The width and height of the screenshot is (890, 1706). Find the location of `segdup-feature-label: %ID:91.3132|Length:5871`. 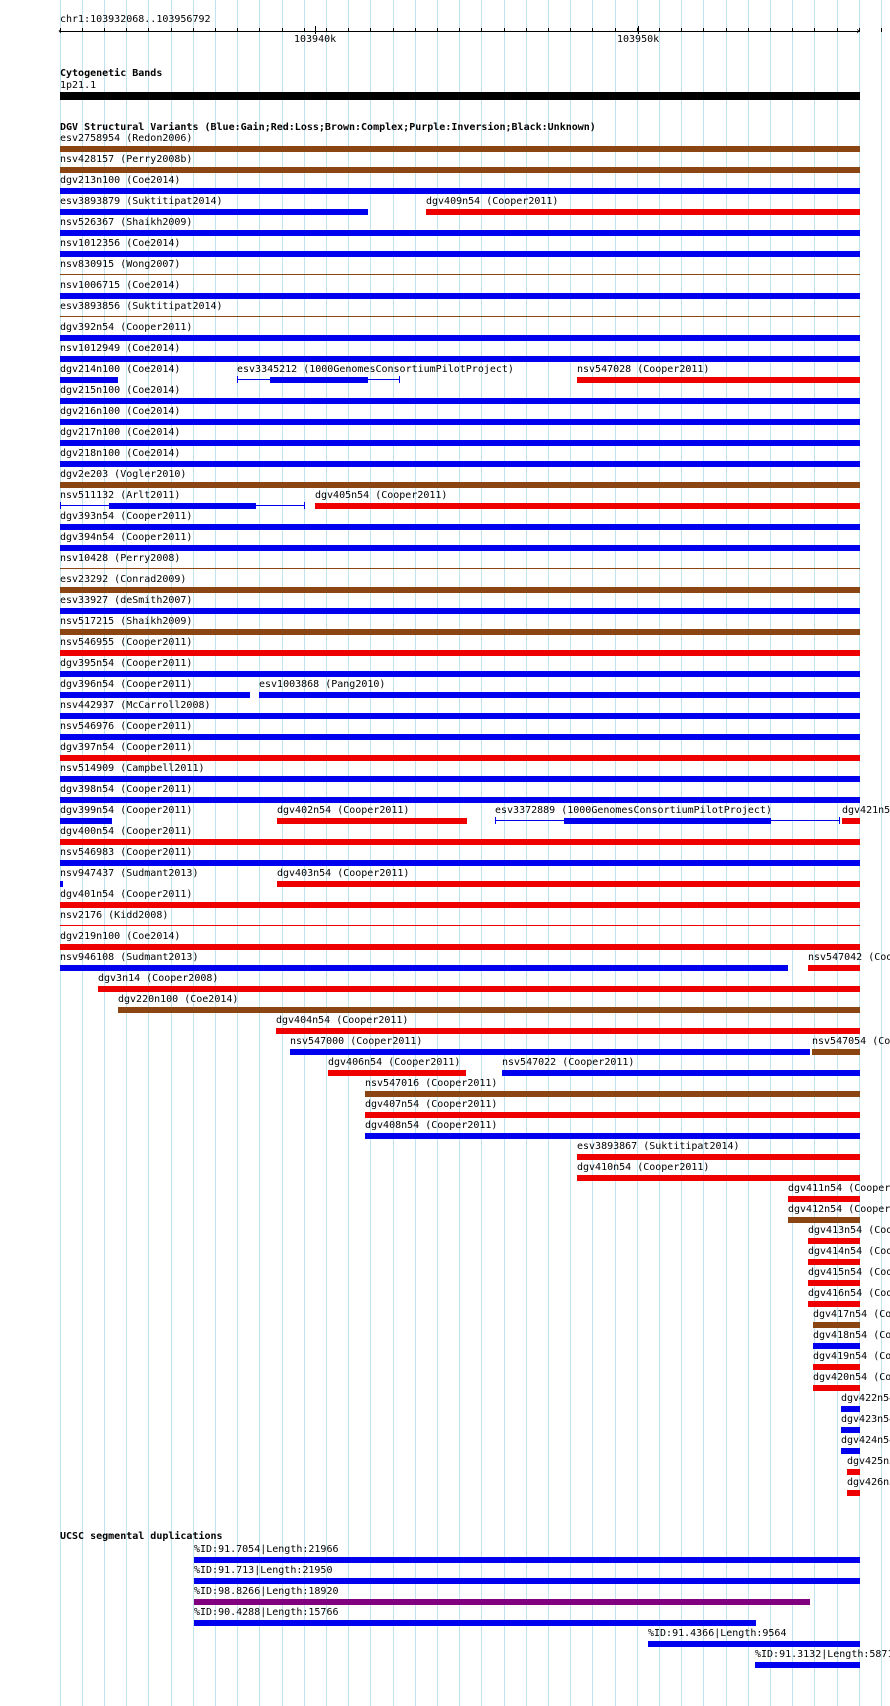

segdup-feature-label: %ID:91.3132|Length:5871 is located at coordinates (822, 1654).